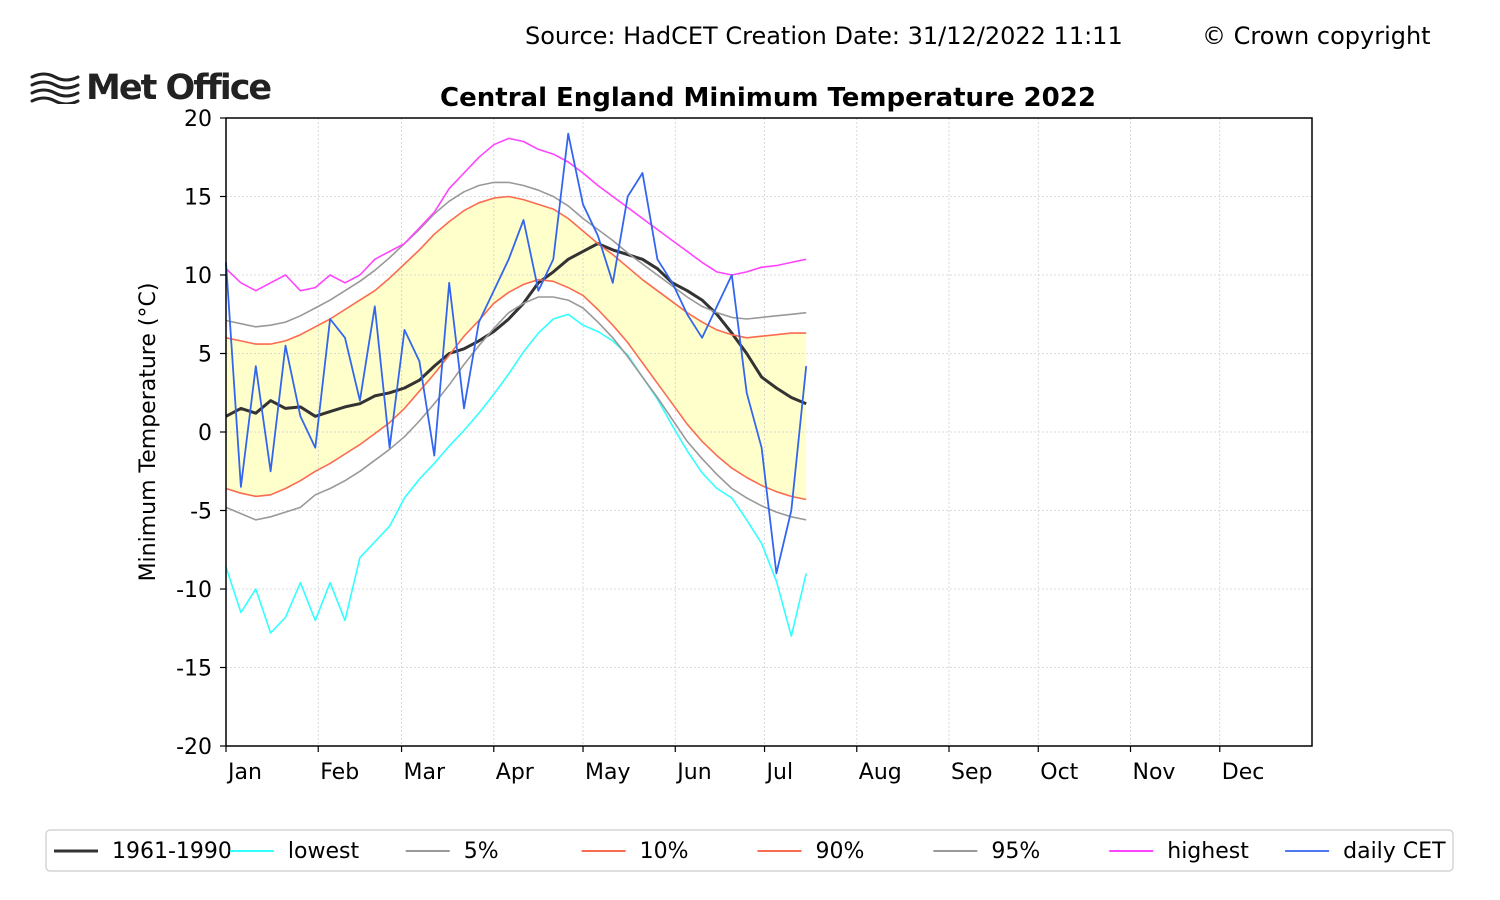  I want to click on series-line-5-, so click(516, 408).